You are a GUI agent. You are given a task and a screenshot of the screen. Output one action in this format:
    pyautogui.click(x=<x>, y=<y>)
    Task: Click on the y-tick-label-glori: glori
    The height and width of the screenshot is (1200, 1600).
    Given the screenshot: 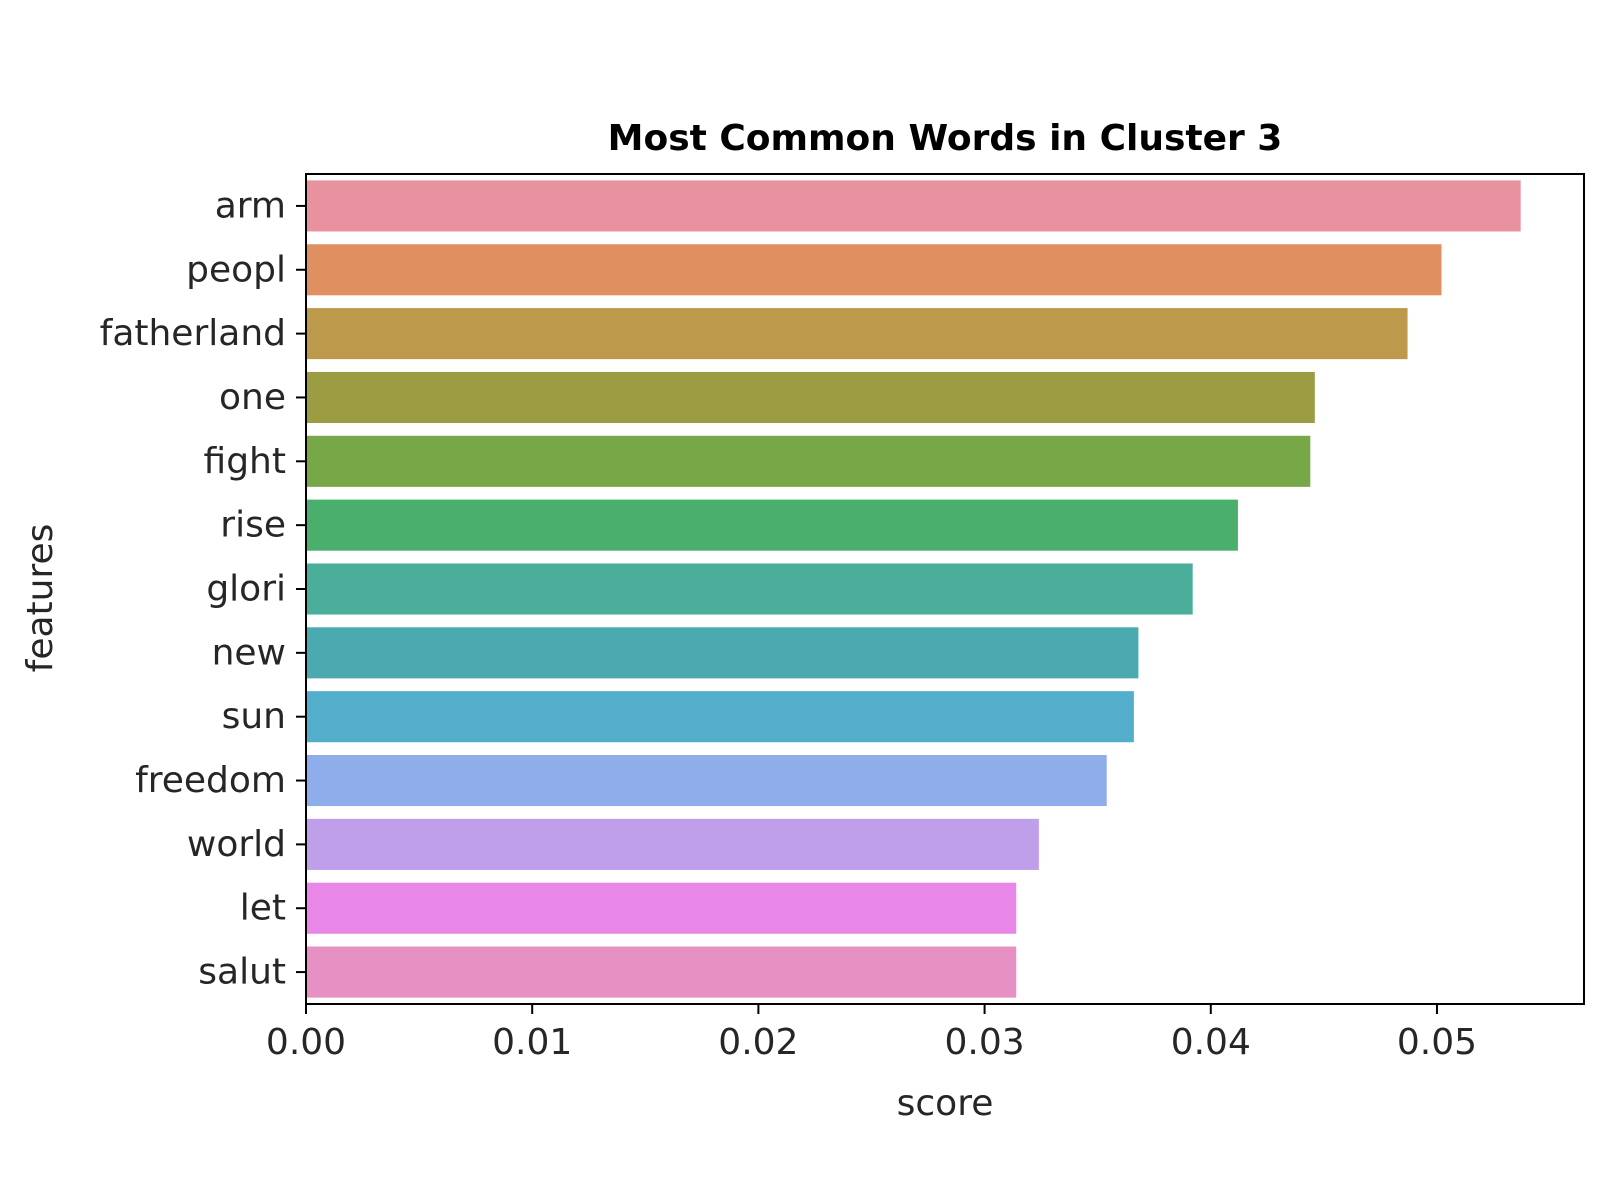 What is the action you would take?
    pyautogui.click(x=246, y=589)
    